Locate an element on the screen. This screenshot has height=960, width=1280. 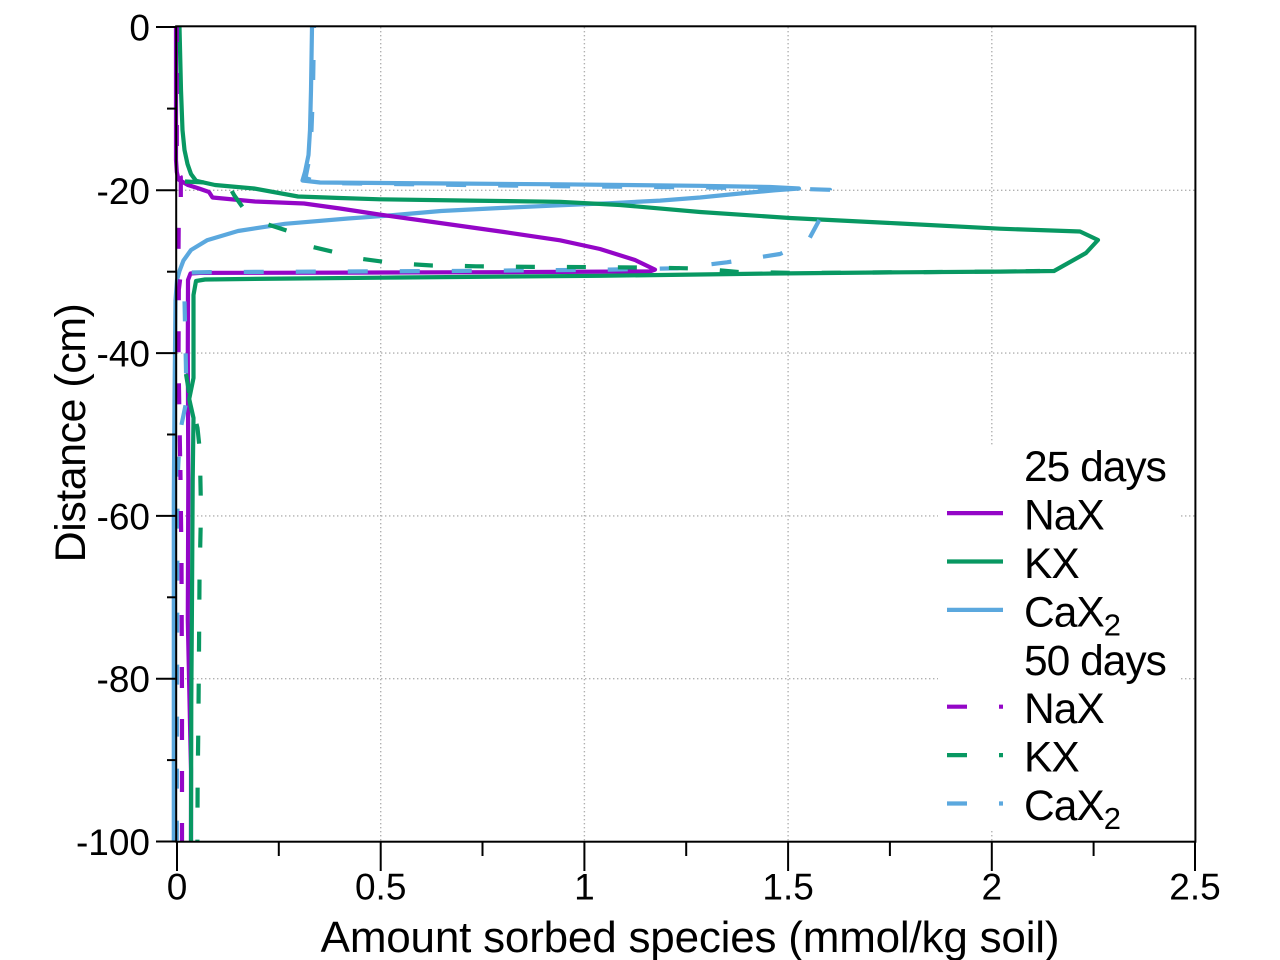
svg-text: -100 is located at coordinates (113, 842).